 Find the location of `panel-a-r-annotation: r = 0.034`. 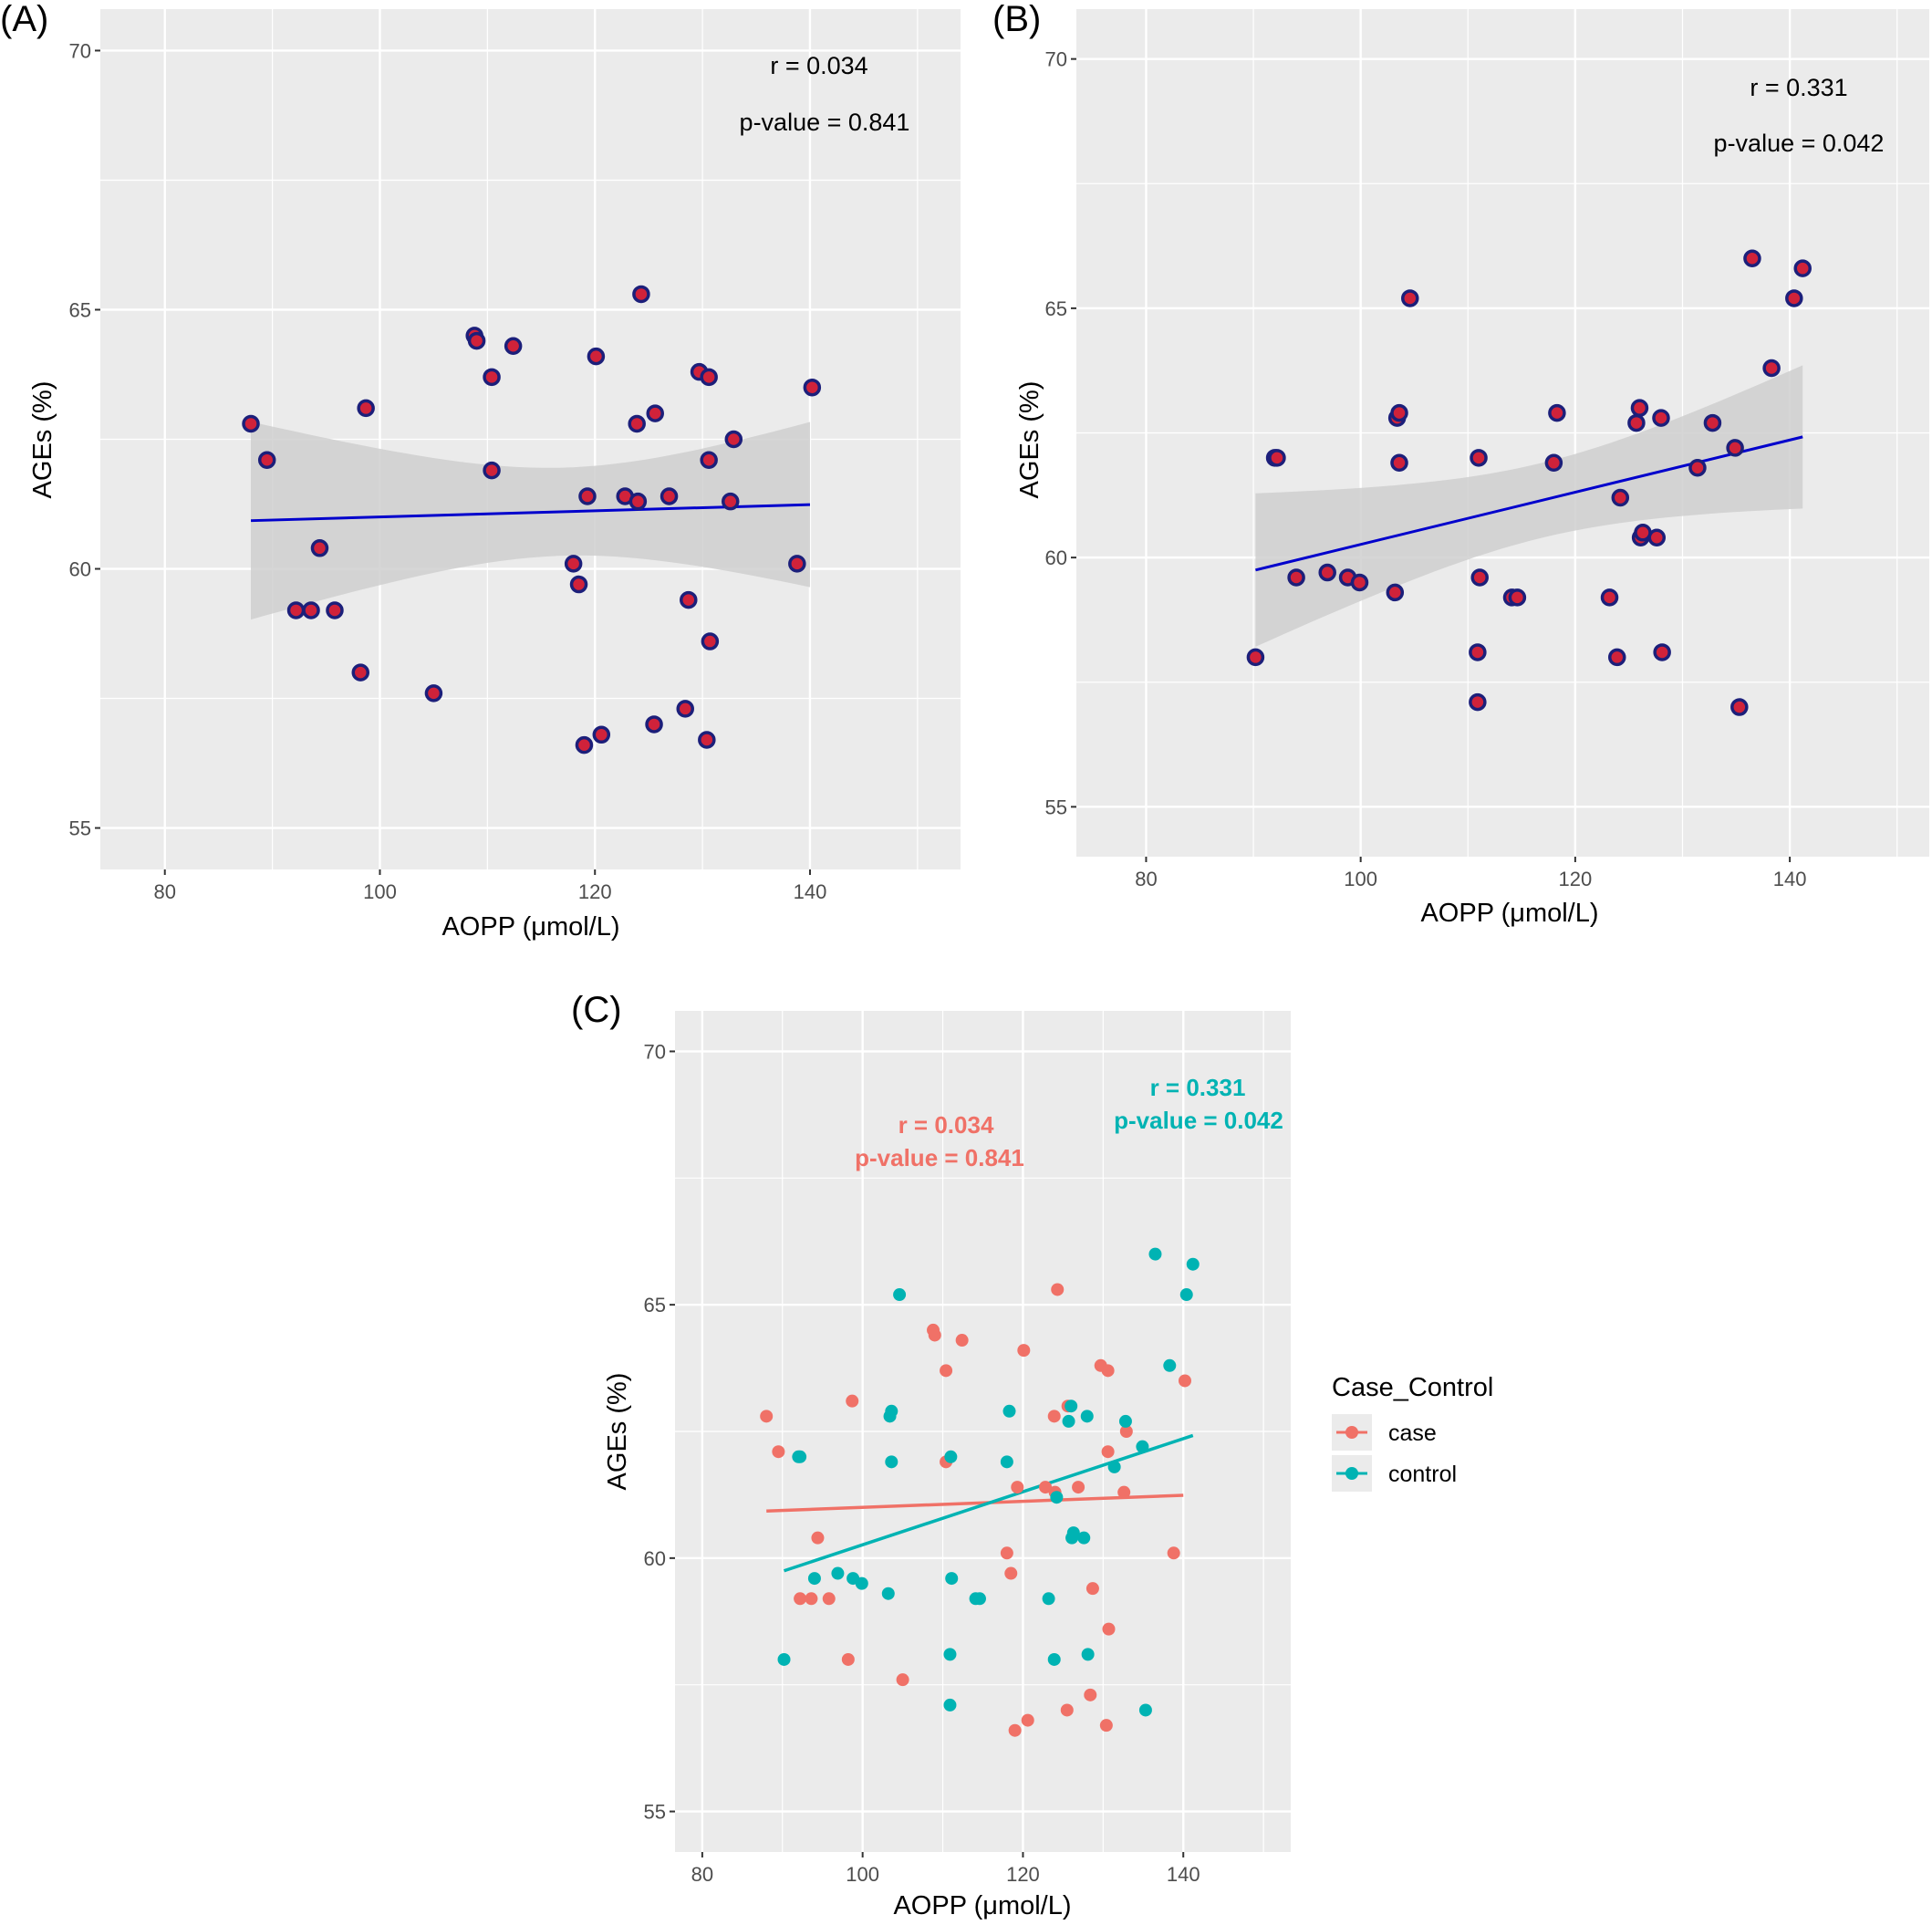

panel-a-r-annotation: r = 0.034 is located at coordinates (818, 65).